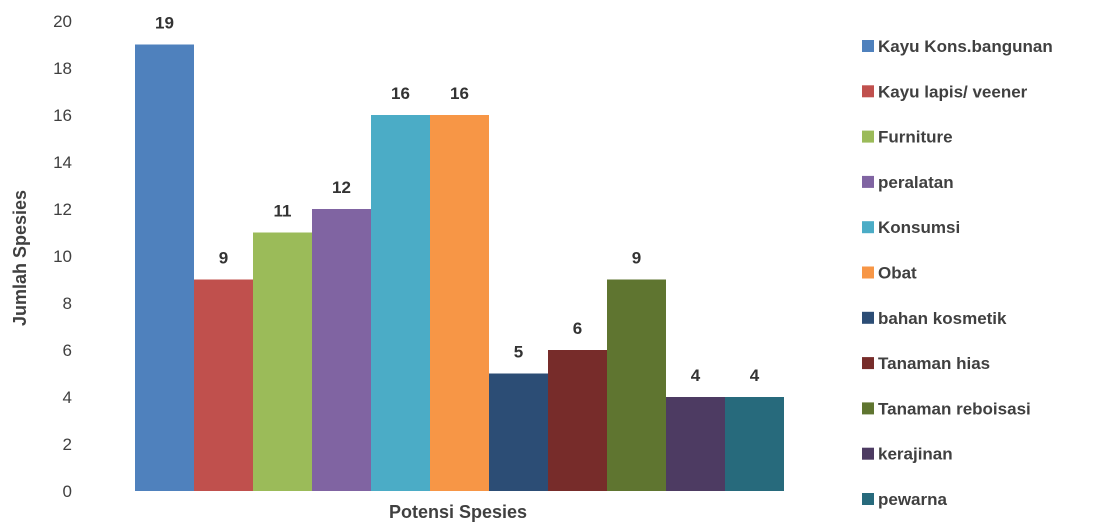  I want to click on bar-peralatan, so click(341, 350).